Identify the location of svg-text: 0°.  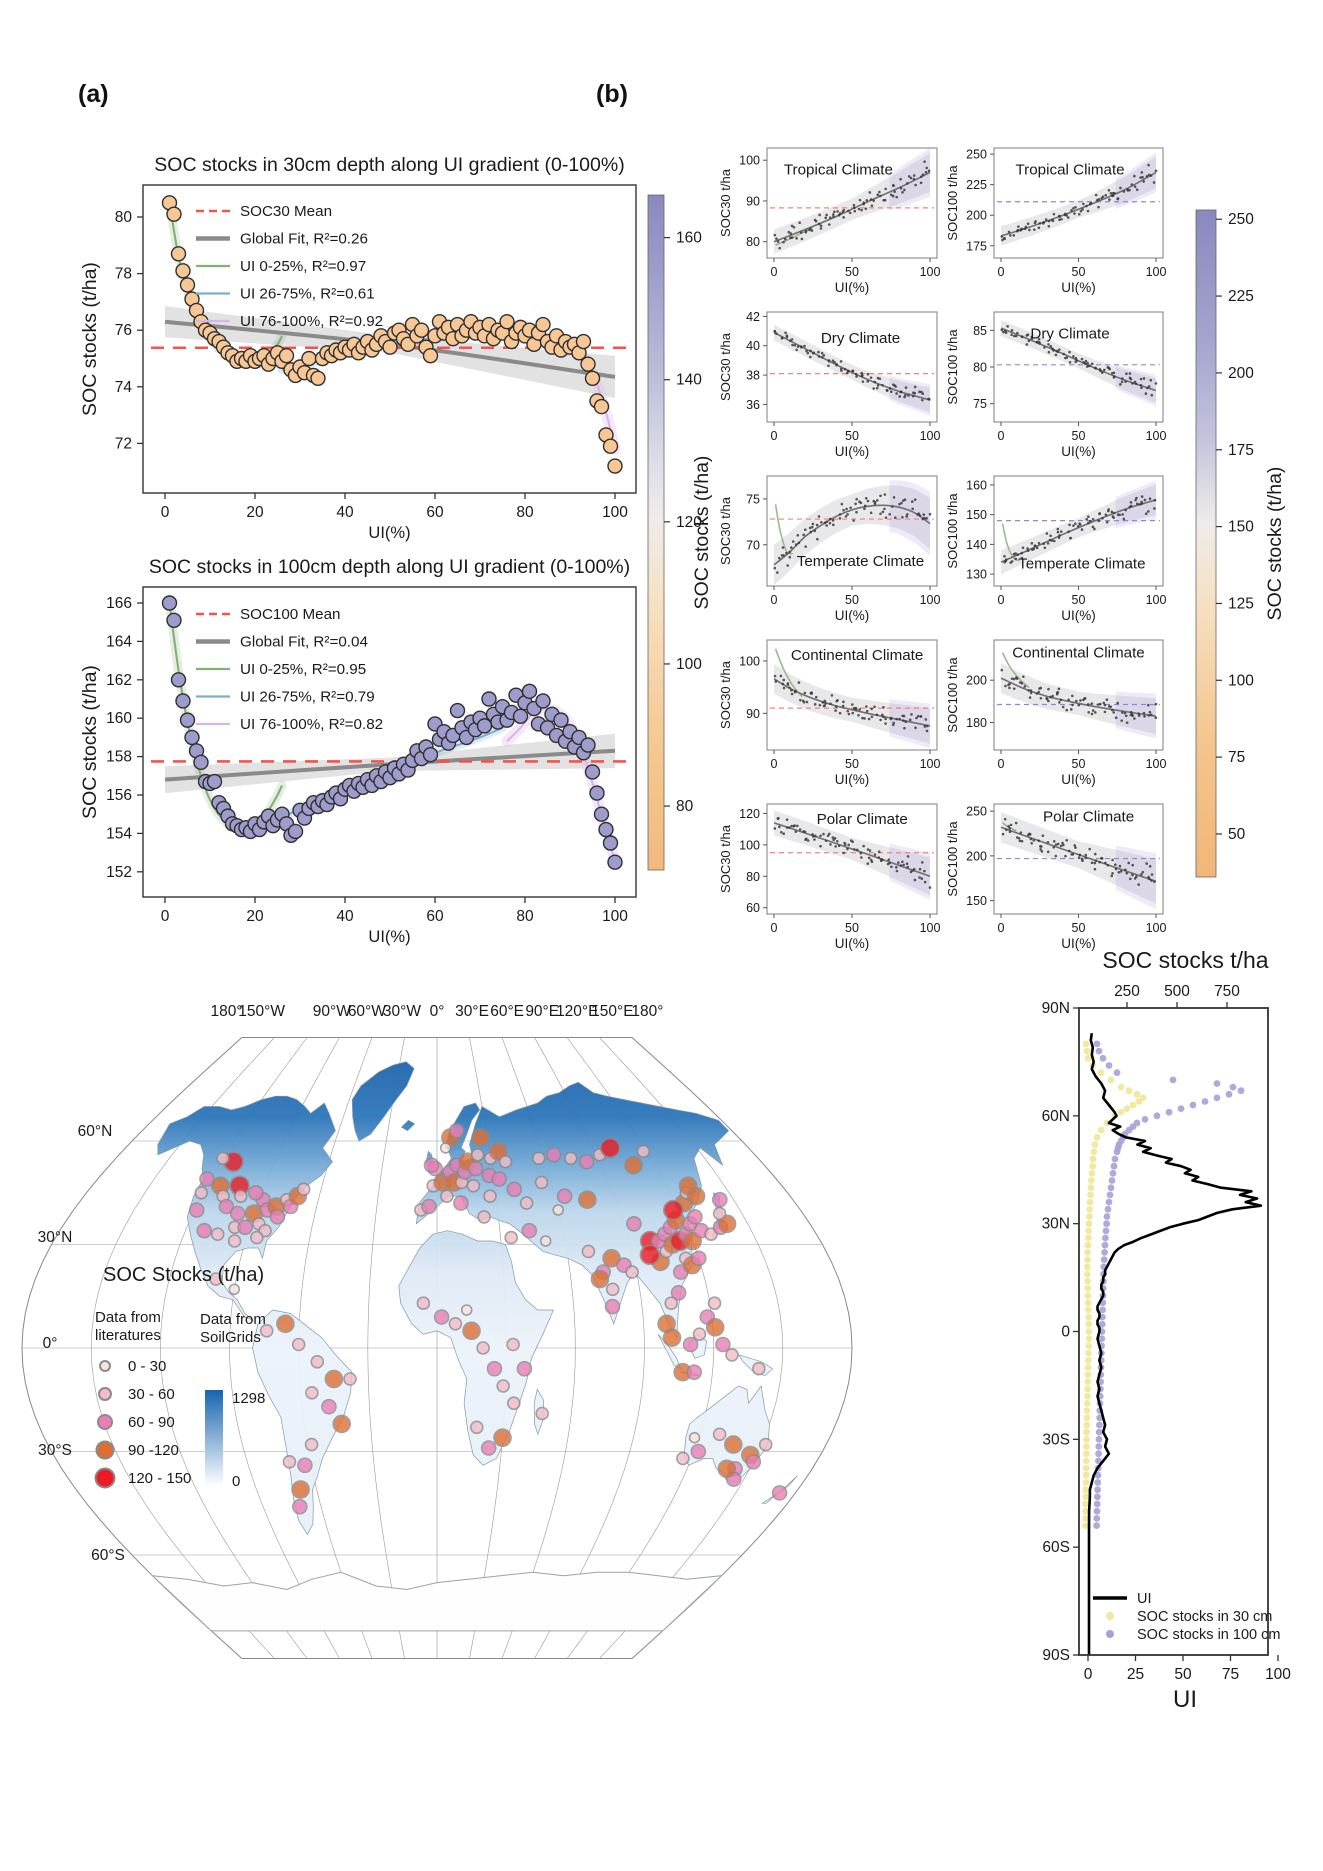
(50, 1343).